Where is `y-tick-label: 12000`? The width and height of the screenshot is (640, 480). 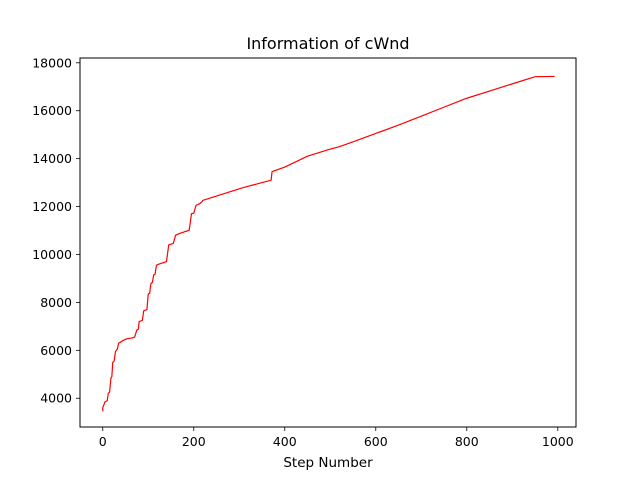
y-tick-label: 12000 is located at coordinates (52, 206).